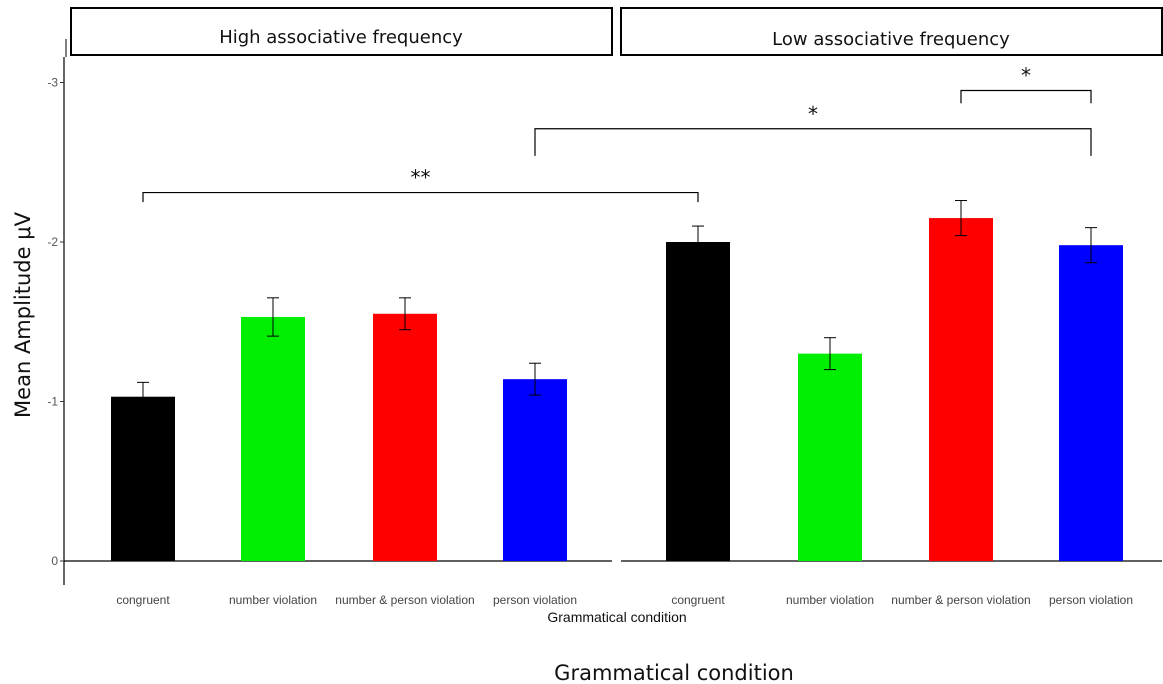  What do you see at coordinates (616, 617) in the screenshot?
I see `x-axis-title: Grammatical condition` at bounding box center [616, 617].